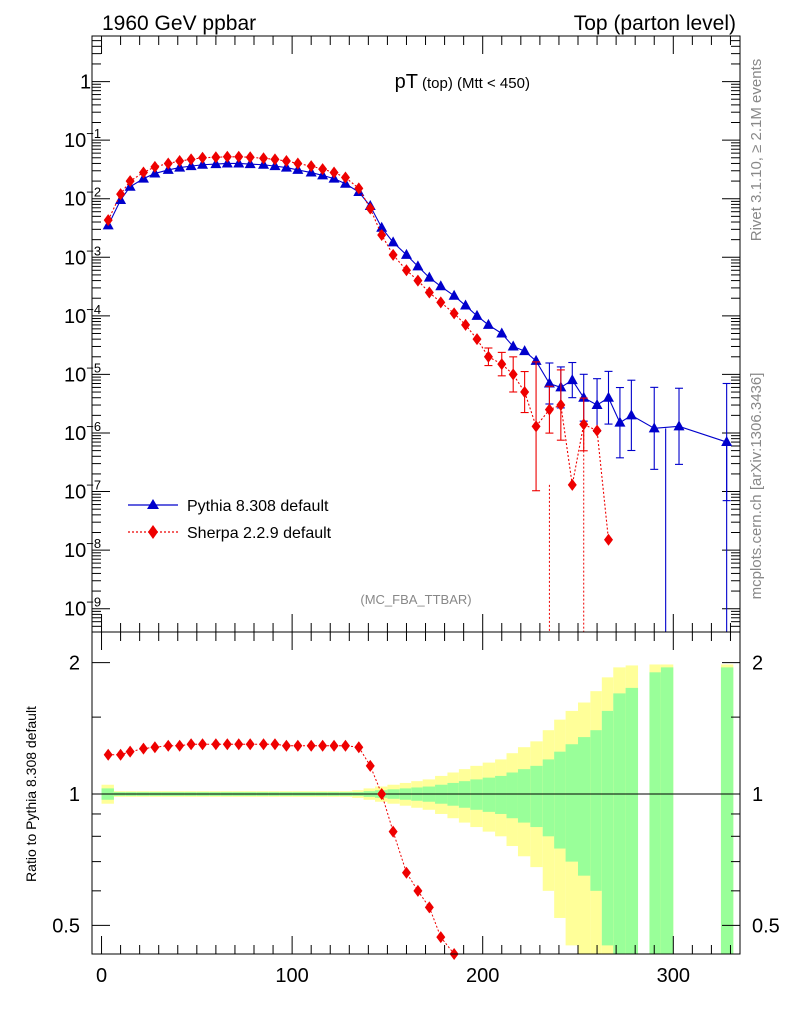 This screenshot has width=786, height=1024. Describe the element at coordinates (82, 549) in the screenshot. I see `main-y-tick-label: 10⁻⁸` at that location.